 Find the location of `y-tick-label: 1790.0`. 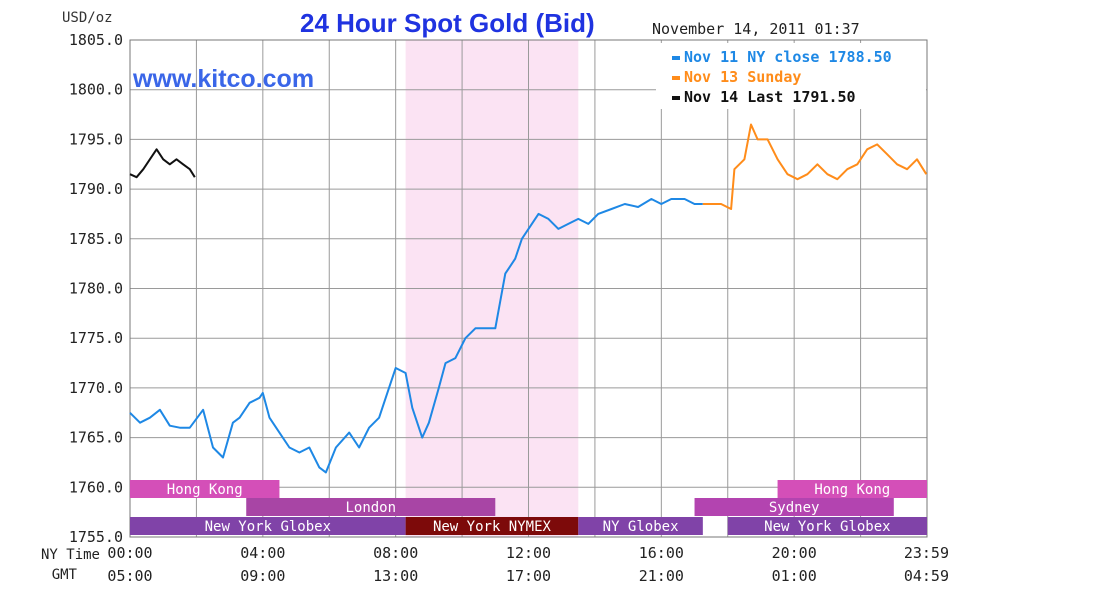

y-tick-label: 1790.0 is located at coordinates (96, 189).